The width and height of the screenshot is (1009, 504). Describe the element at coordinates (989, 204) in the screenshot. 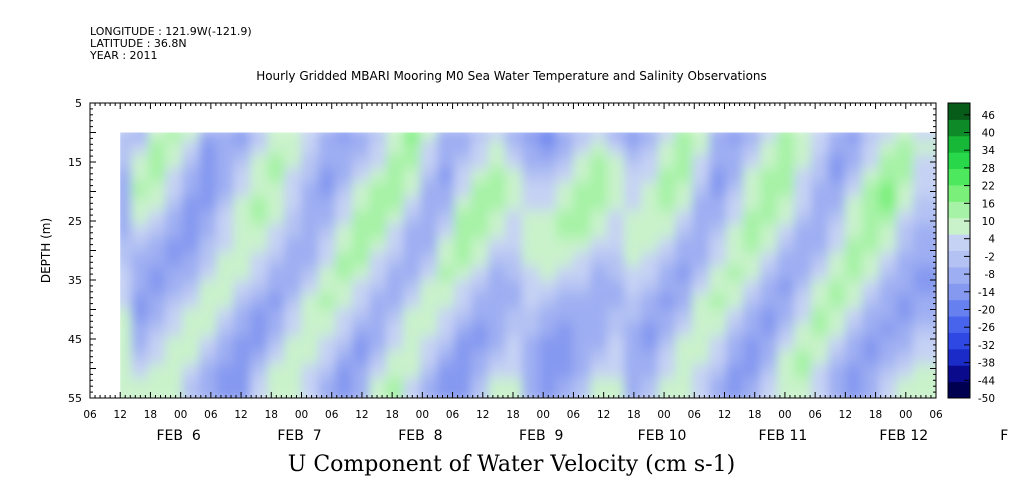

I see `colorbar-tick-label: 16` at that location.